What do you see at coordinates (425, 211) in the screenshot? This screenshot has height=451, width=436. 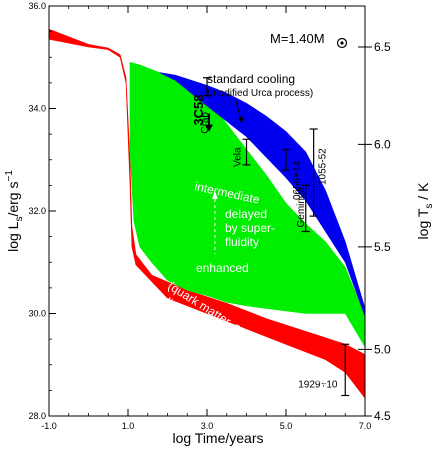 I see `y-axis-label-right: log Ts / K` at bounding box center [425, 211].